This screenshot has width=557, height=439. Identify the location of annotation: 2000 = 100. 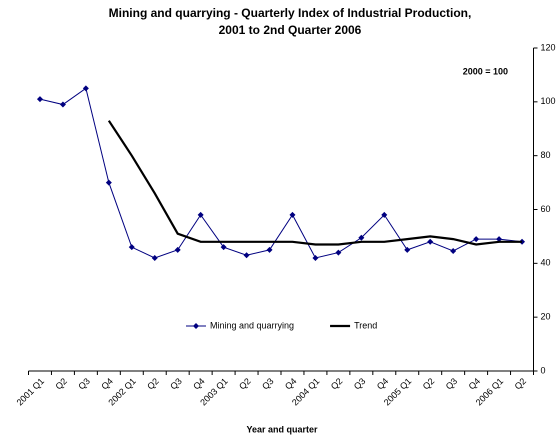
(485, 71).